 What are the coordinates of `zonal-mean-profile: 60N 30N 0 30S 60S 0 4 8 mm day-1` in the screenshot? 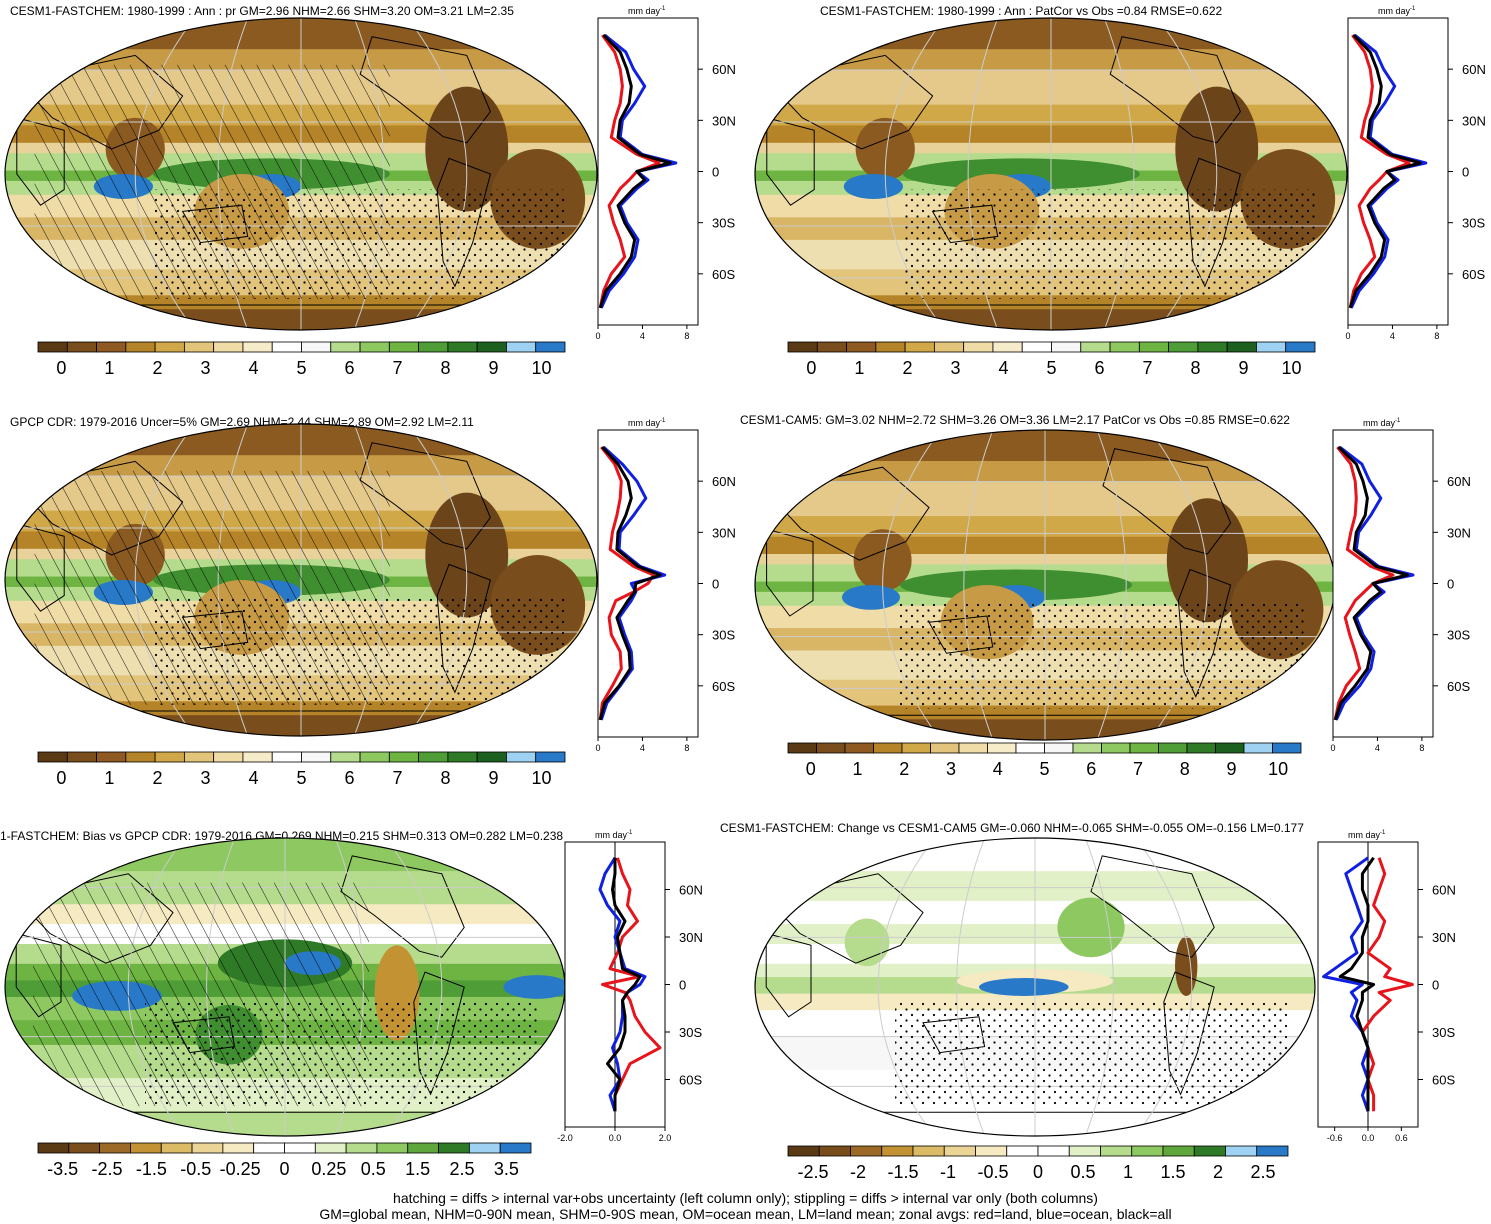 It's located at (665, 173).